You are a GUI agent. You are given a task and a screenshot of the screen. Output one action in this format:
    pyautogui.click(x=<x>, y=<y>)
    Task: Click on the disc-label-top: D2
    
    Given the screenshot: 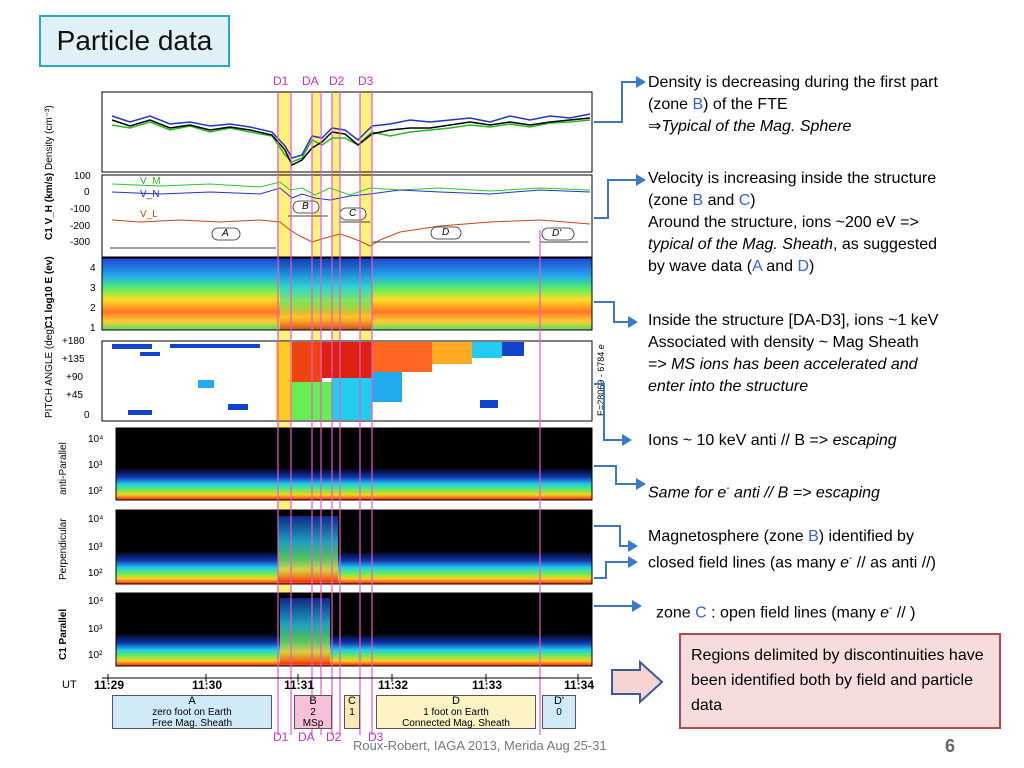 What is the action you would take?
    pyautogui.click(x=337, y=81)
    